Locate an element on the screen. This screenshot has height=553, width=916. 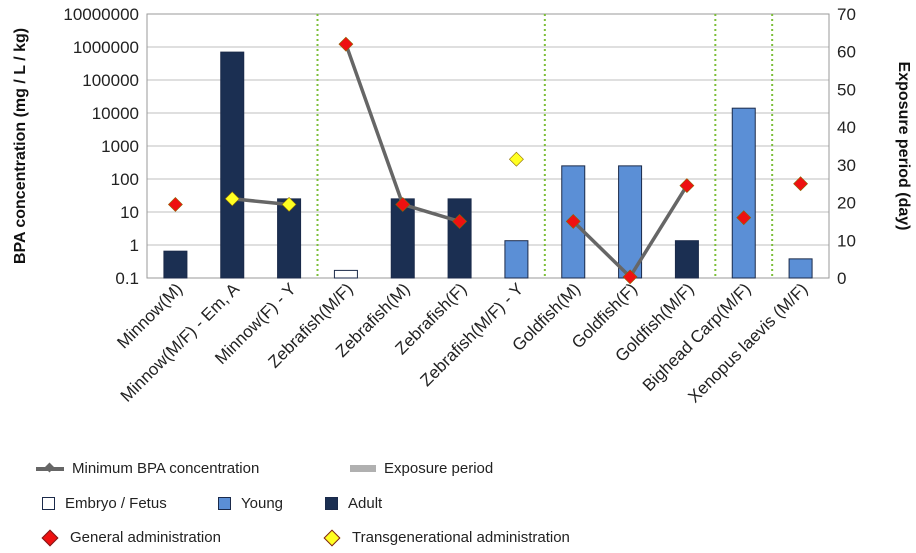
legend-item-young: Young is located at coordinates (250, 503).